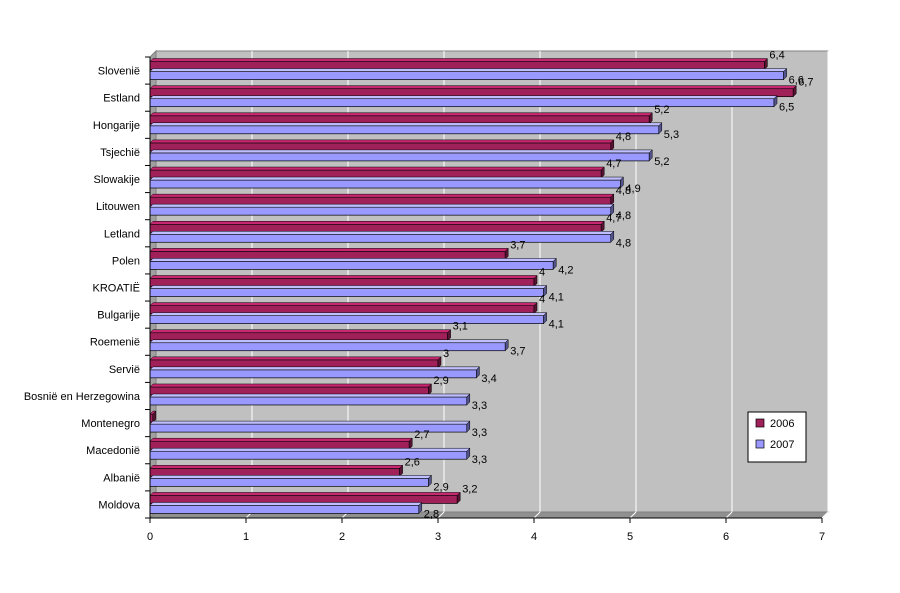 The width and height of the screenshot is (900, 593). I want to click on data-label: 6,4, so click(776, 56).